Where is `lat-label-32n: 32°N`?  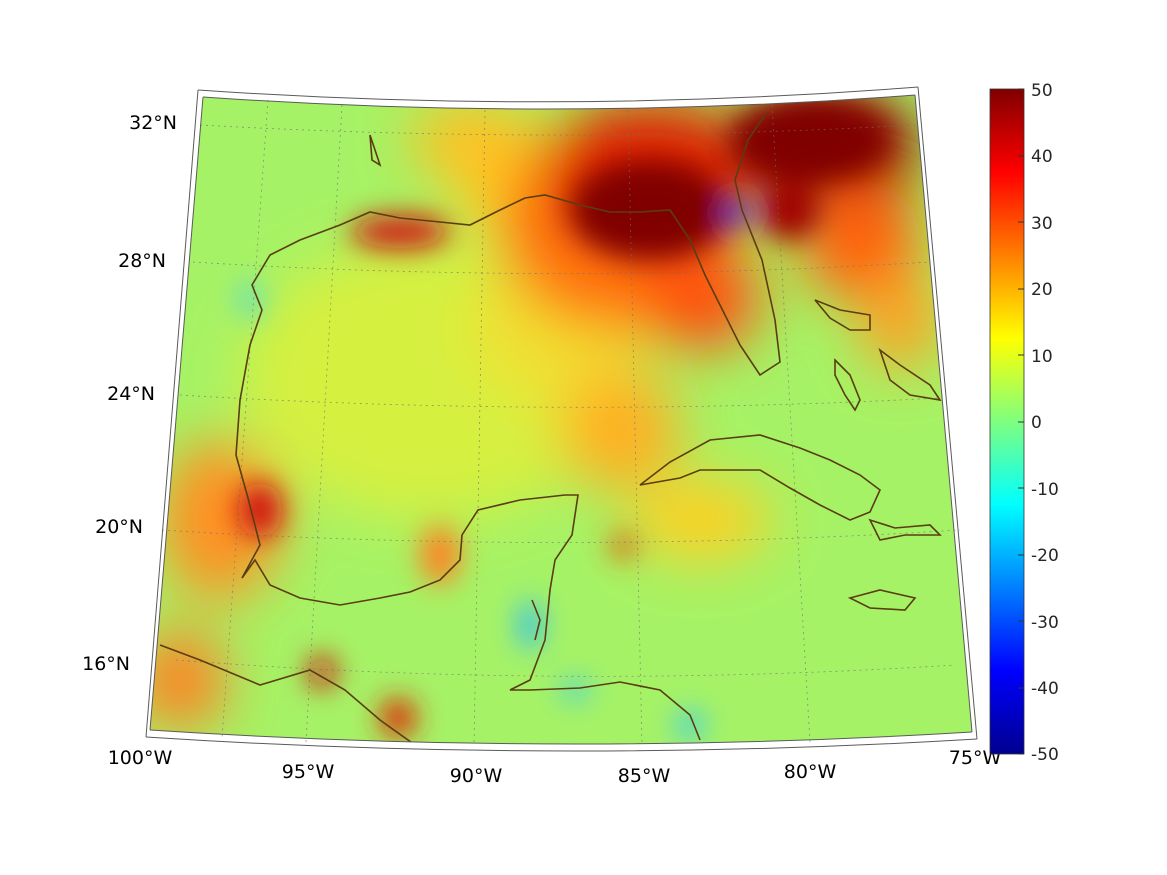 lat-label-32n: 32°N is located at coordinates (153, 123).